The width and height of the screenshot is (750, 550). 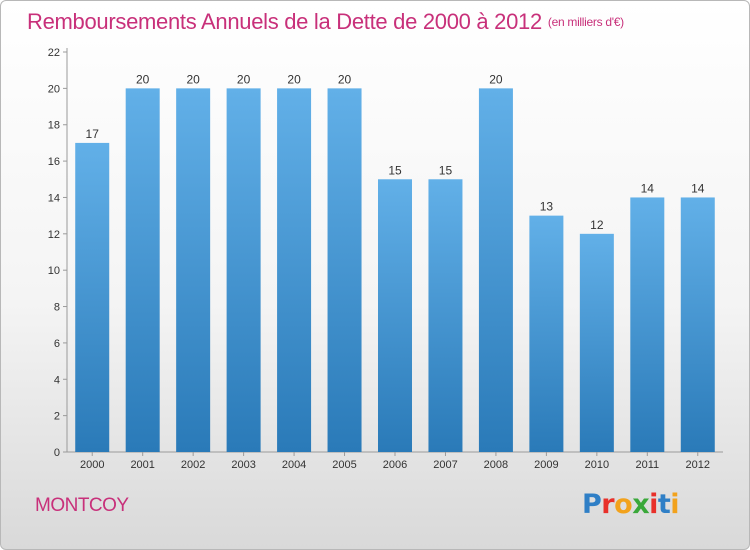 I want to click on proxiti-logo: Proxiti, so click(x=631, y=504).